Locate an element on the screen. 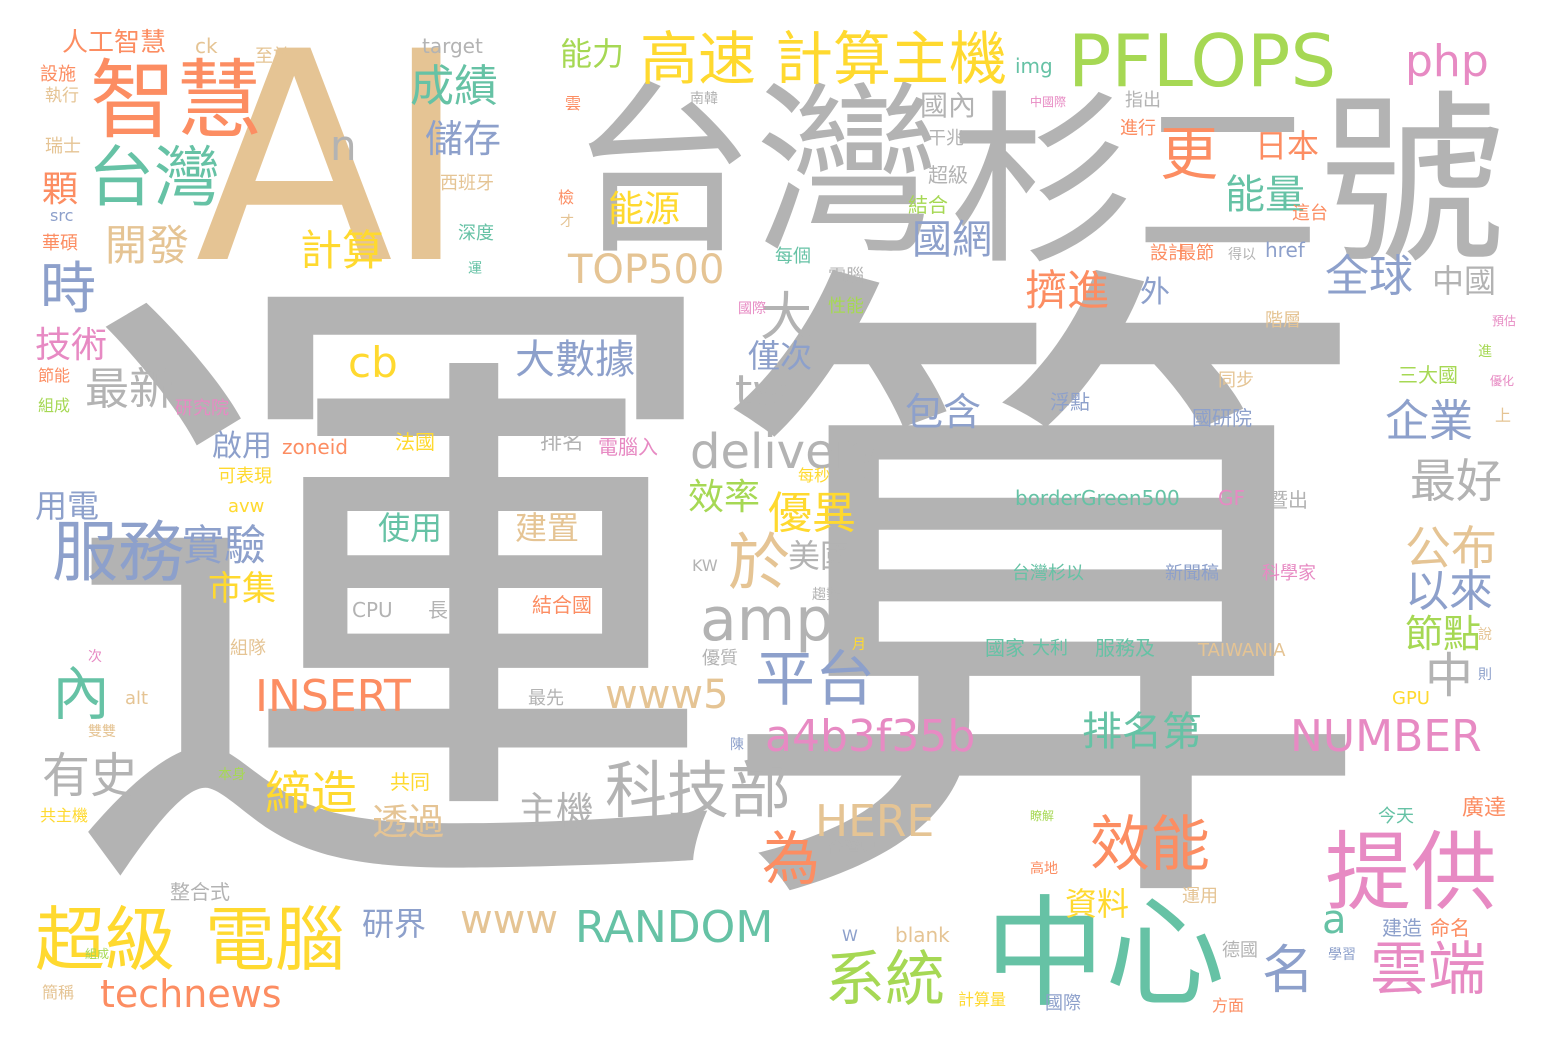  word-zhihui: 智慧 is located at coordinates (176, 101).